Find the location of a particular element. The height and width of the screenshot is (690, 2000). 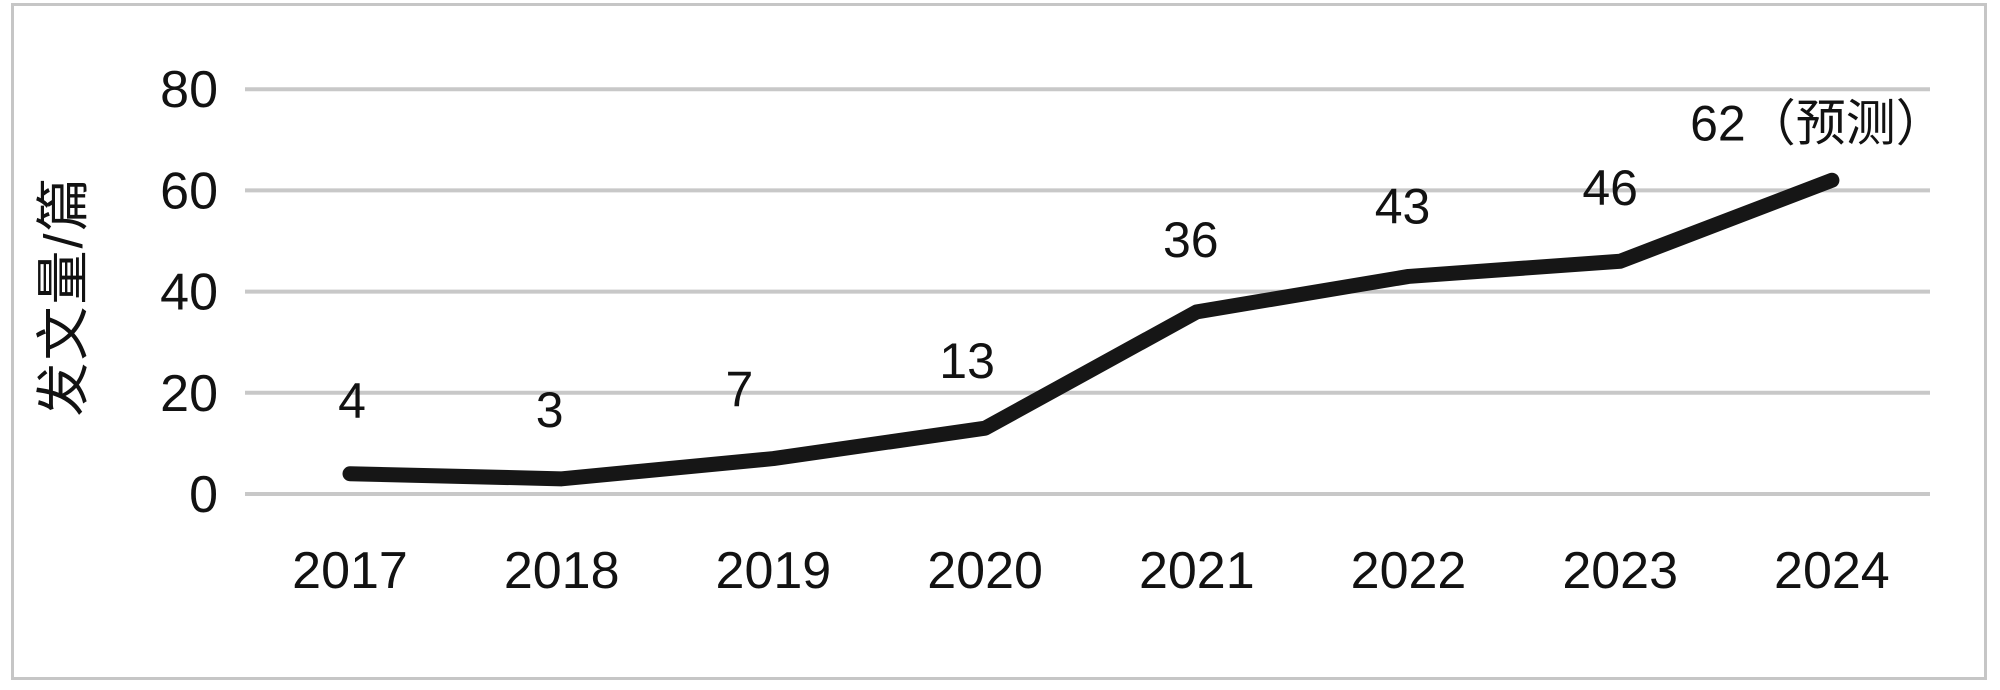

x-tick-label: 2018 is located at coordinates (562, 571).